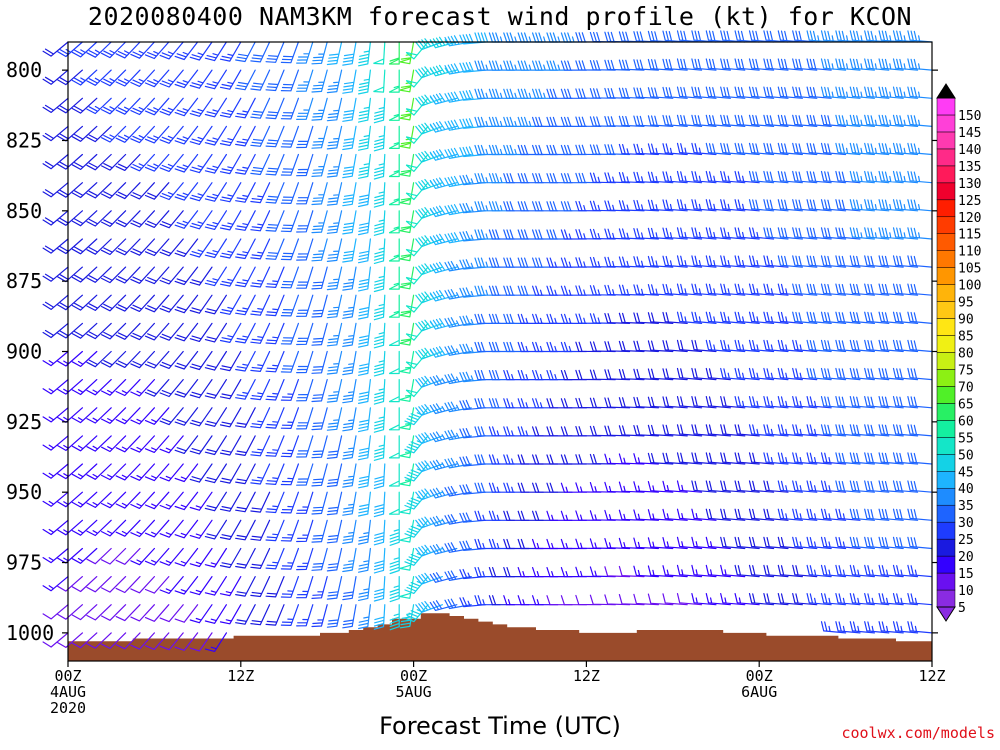 This screenshot has width=1000, height=750. Describe the element at coordinates (966, 472) in the screenshot. I see `colorbar-label: 45` at that location.